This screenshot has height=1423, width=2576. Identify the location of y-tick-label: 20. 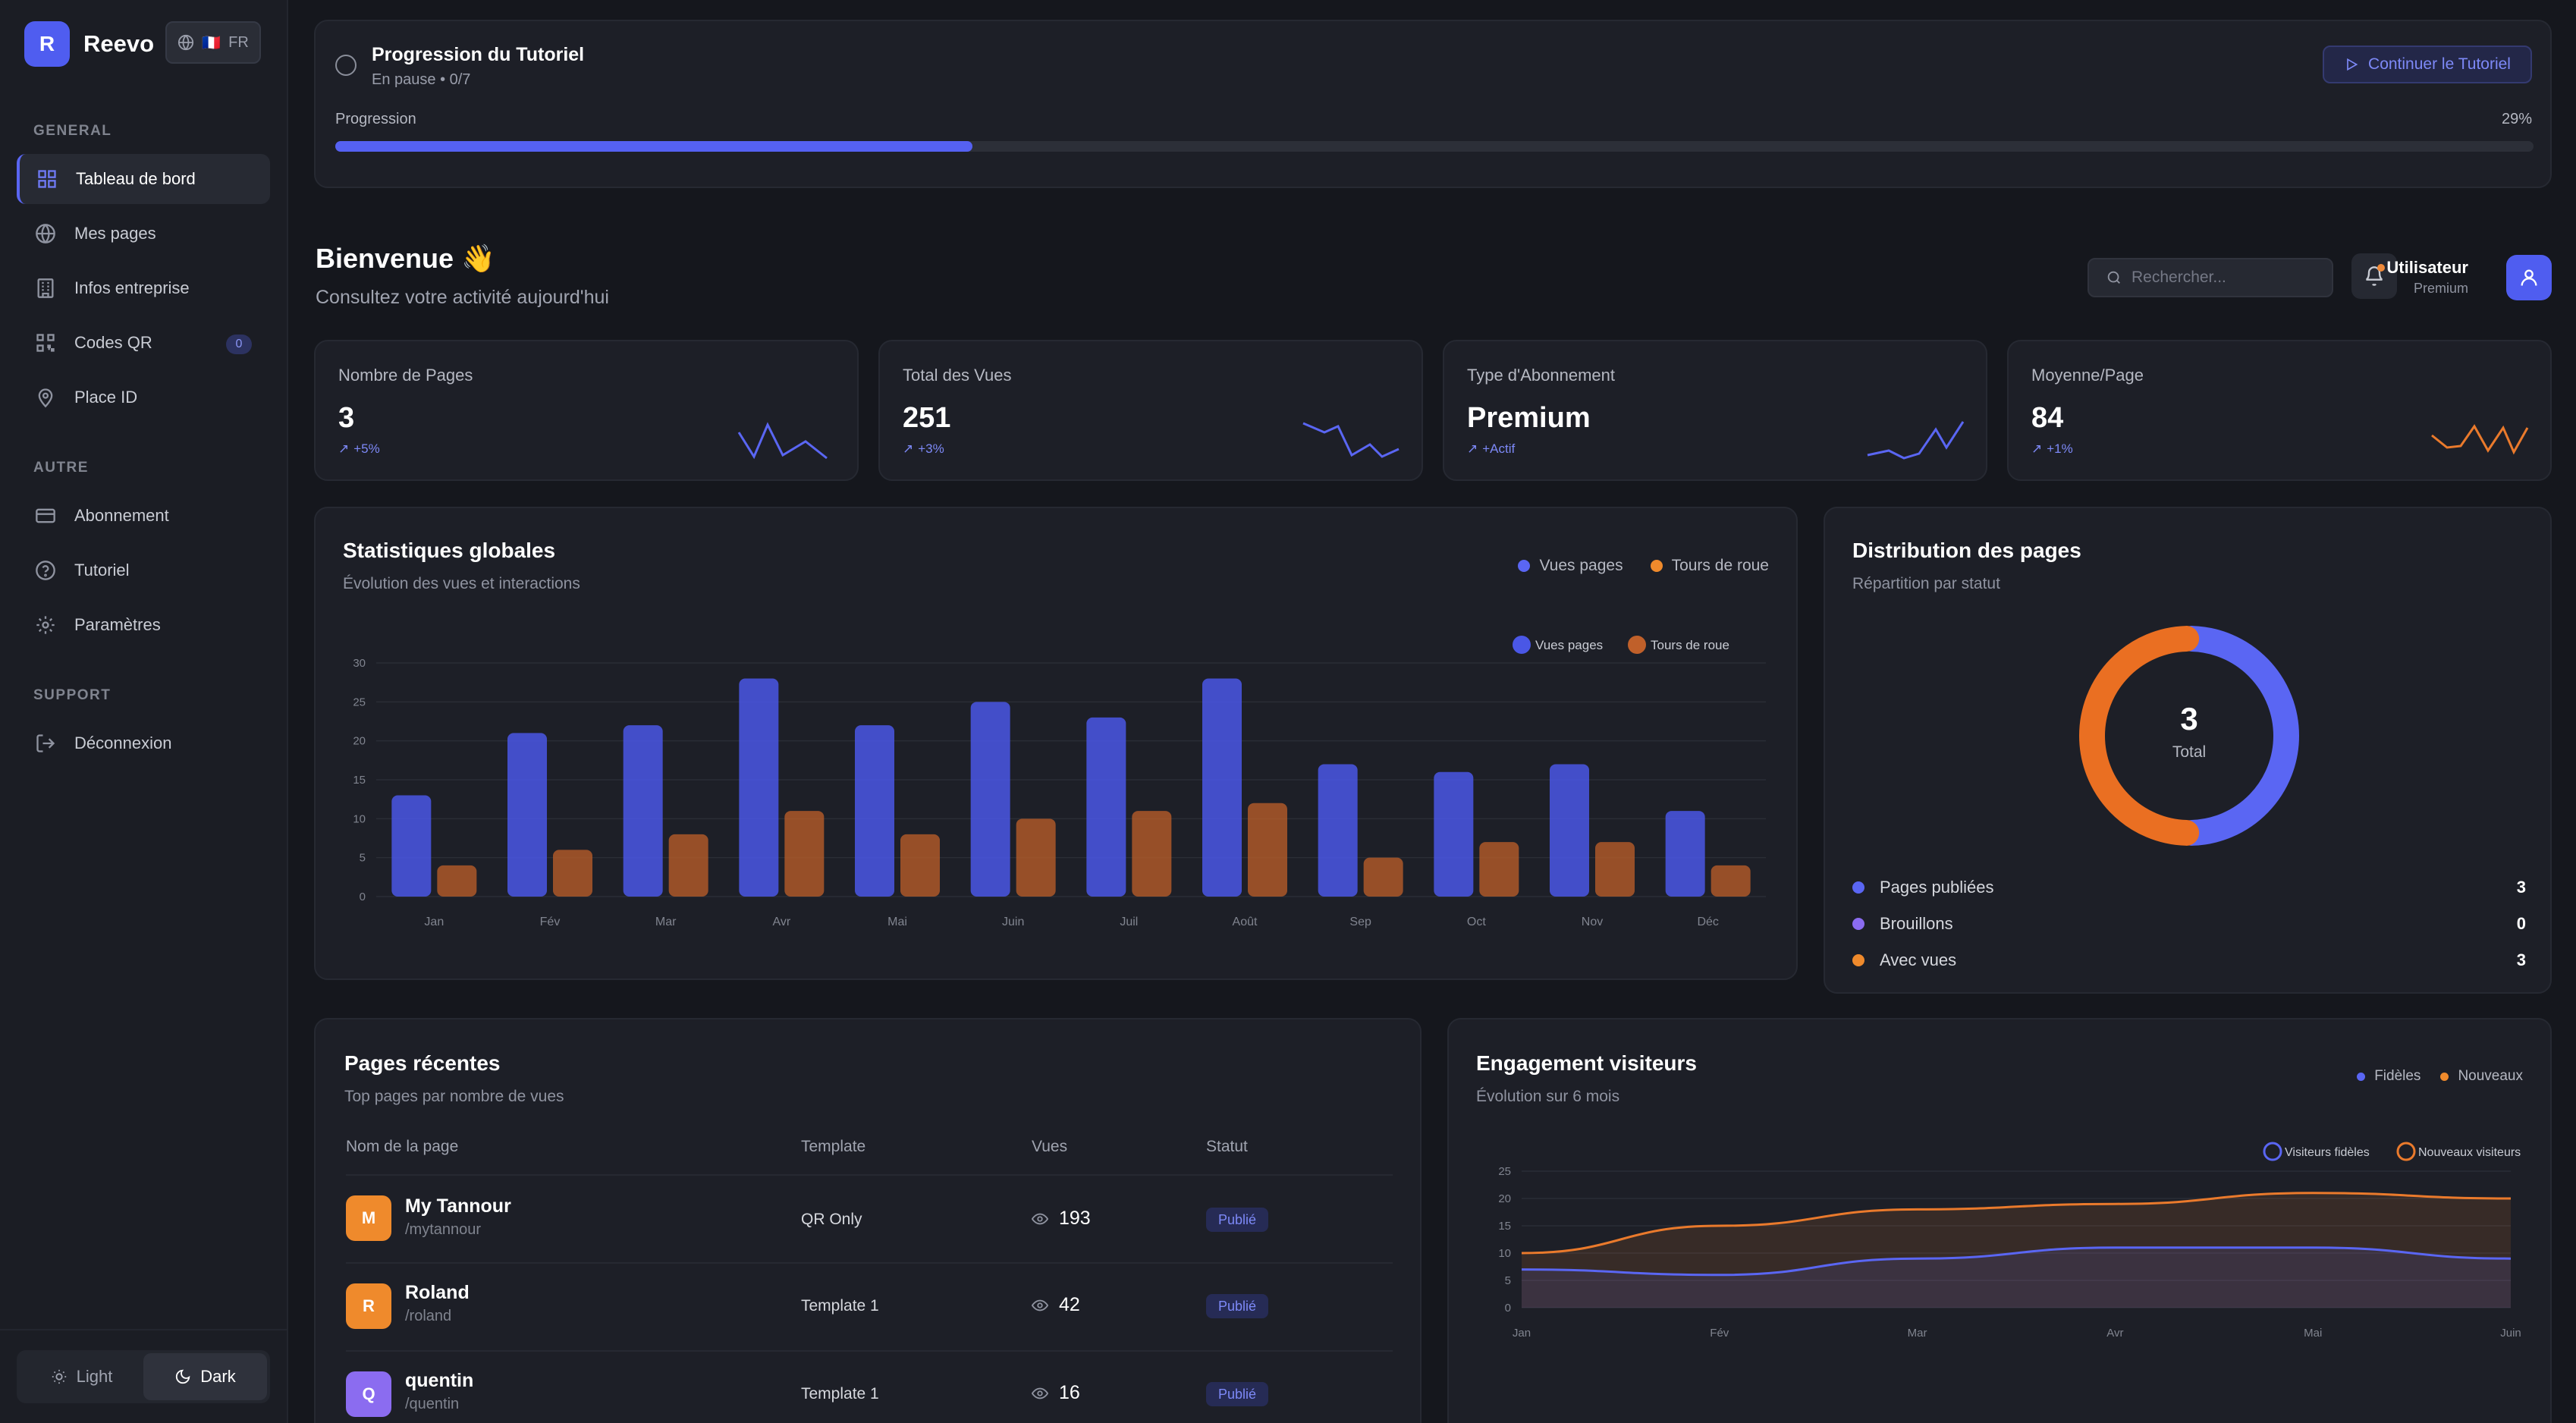
(1504, 1198).